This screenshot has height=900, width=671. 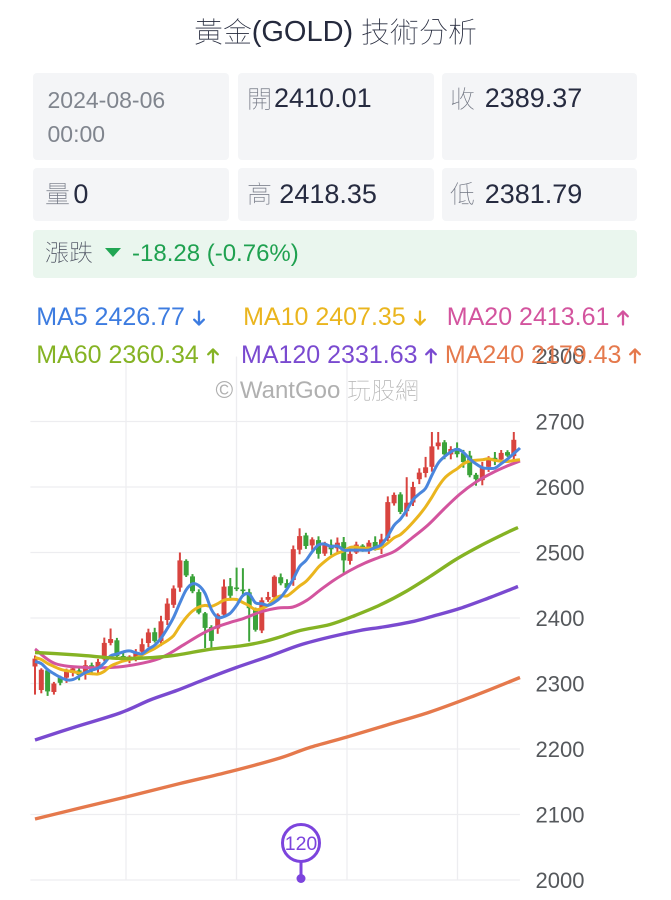 I want to click on svg-text: 2600, so click(x=560, y=487).